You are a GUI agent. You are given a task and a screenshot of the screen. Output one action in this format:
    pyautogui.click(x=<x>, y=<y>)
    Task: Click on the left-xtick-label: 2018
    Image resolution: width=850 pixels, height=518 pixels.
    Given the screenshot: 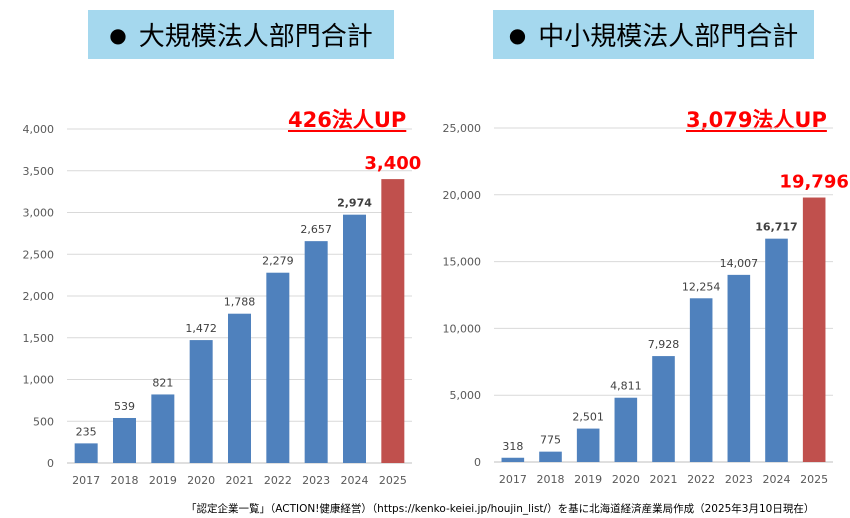 What is the action you would take?
    pyautogui.click(x=125, y=480)
    